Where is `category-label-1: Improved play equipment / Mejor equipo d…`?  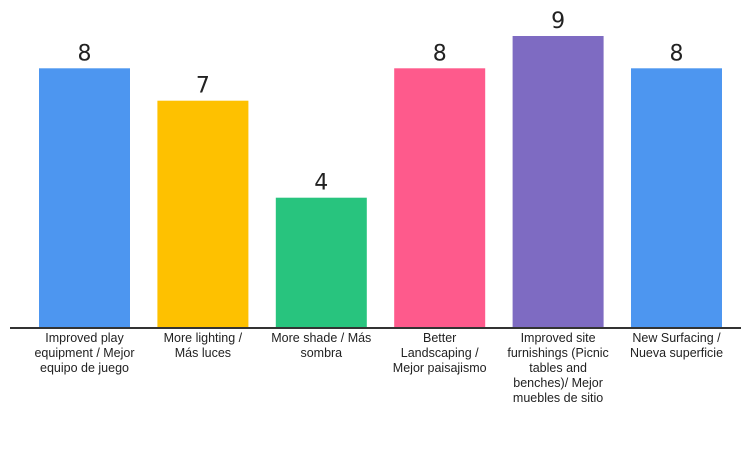
category-label-1: Improved play equipment / Mejor equipo d… is located at coordinates (85, 353).